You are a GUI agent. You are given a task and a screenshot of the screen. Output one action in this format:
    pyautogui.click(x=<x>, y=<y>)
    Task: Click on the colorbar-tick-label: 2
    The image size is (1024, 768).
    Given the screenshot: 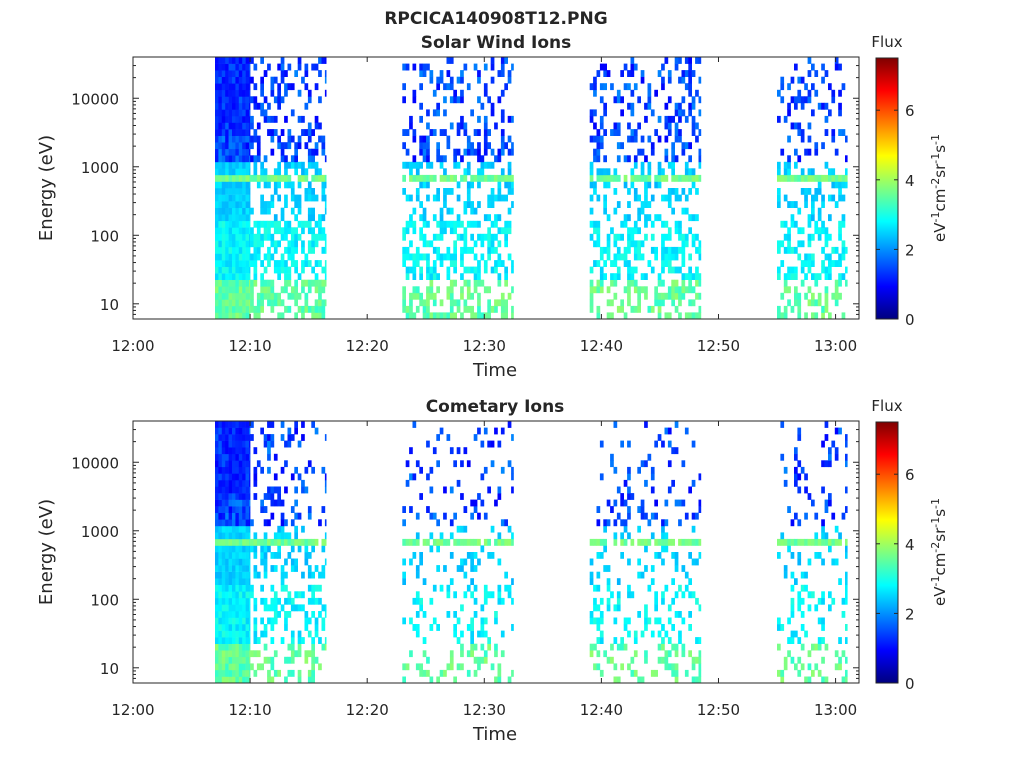 What is the action you would take?
    pyautogui.click(x=910, y=614)
    